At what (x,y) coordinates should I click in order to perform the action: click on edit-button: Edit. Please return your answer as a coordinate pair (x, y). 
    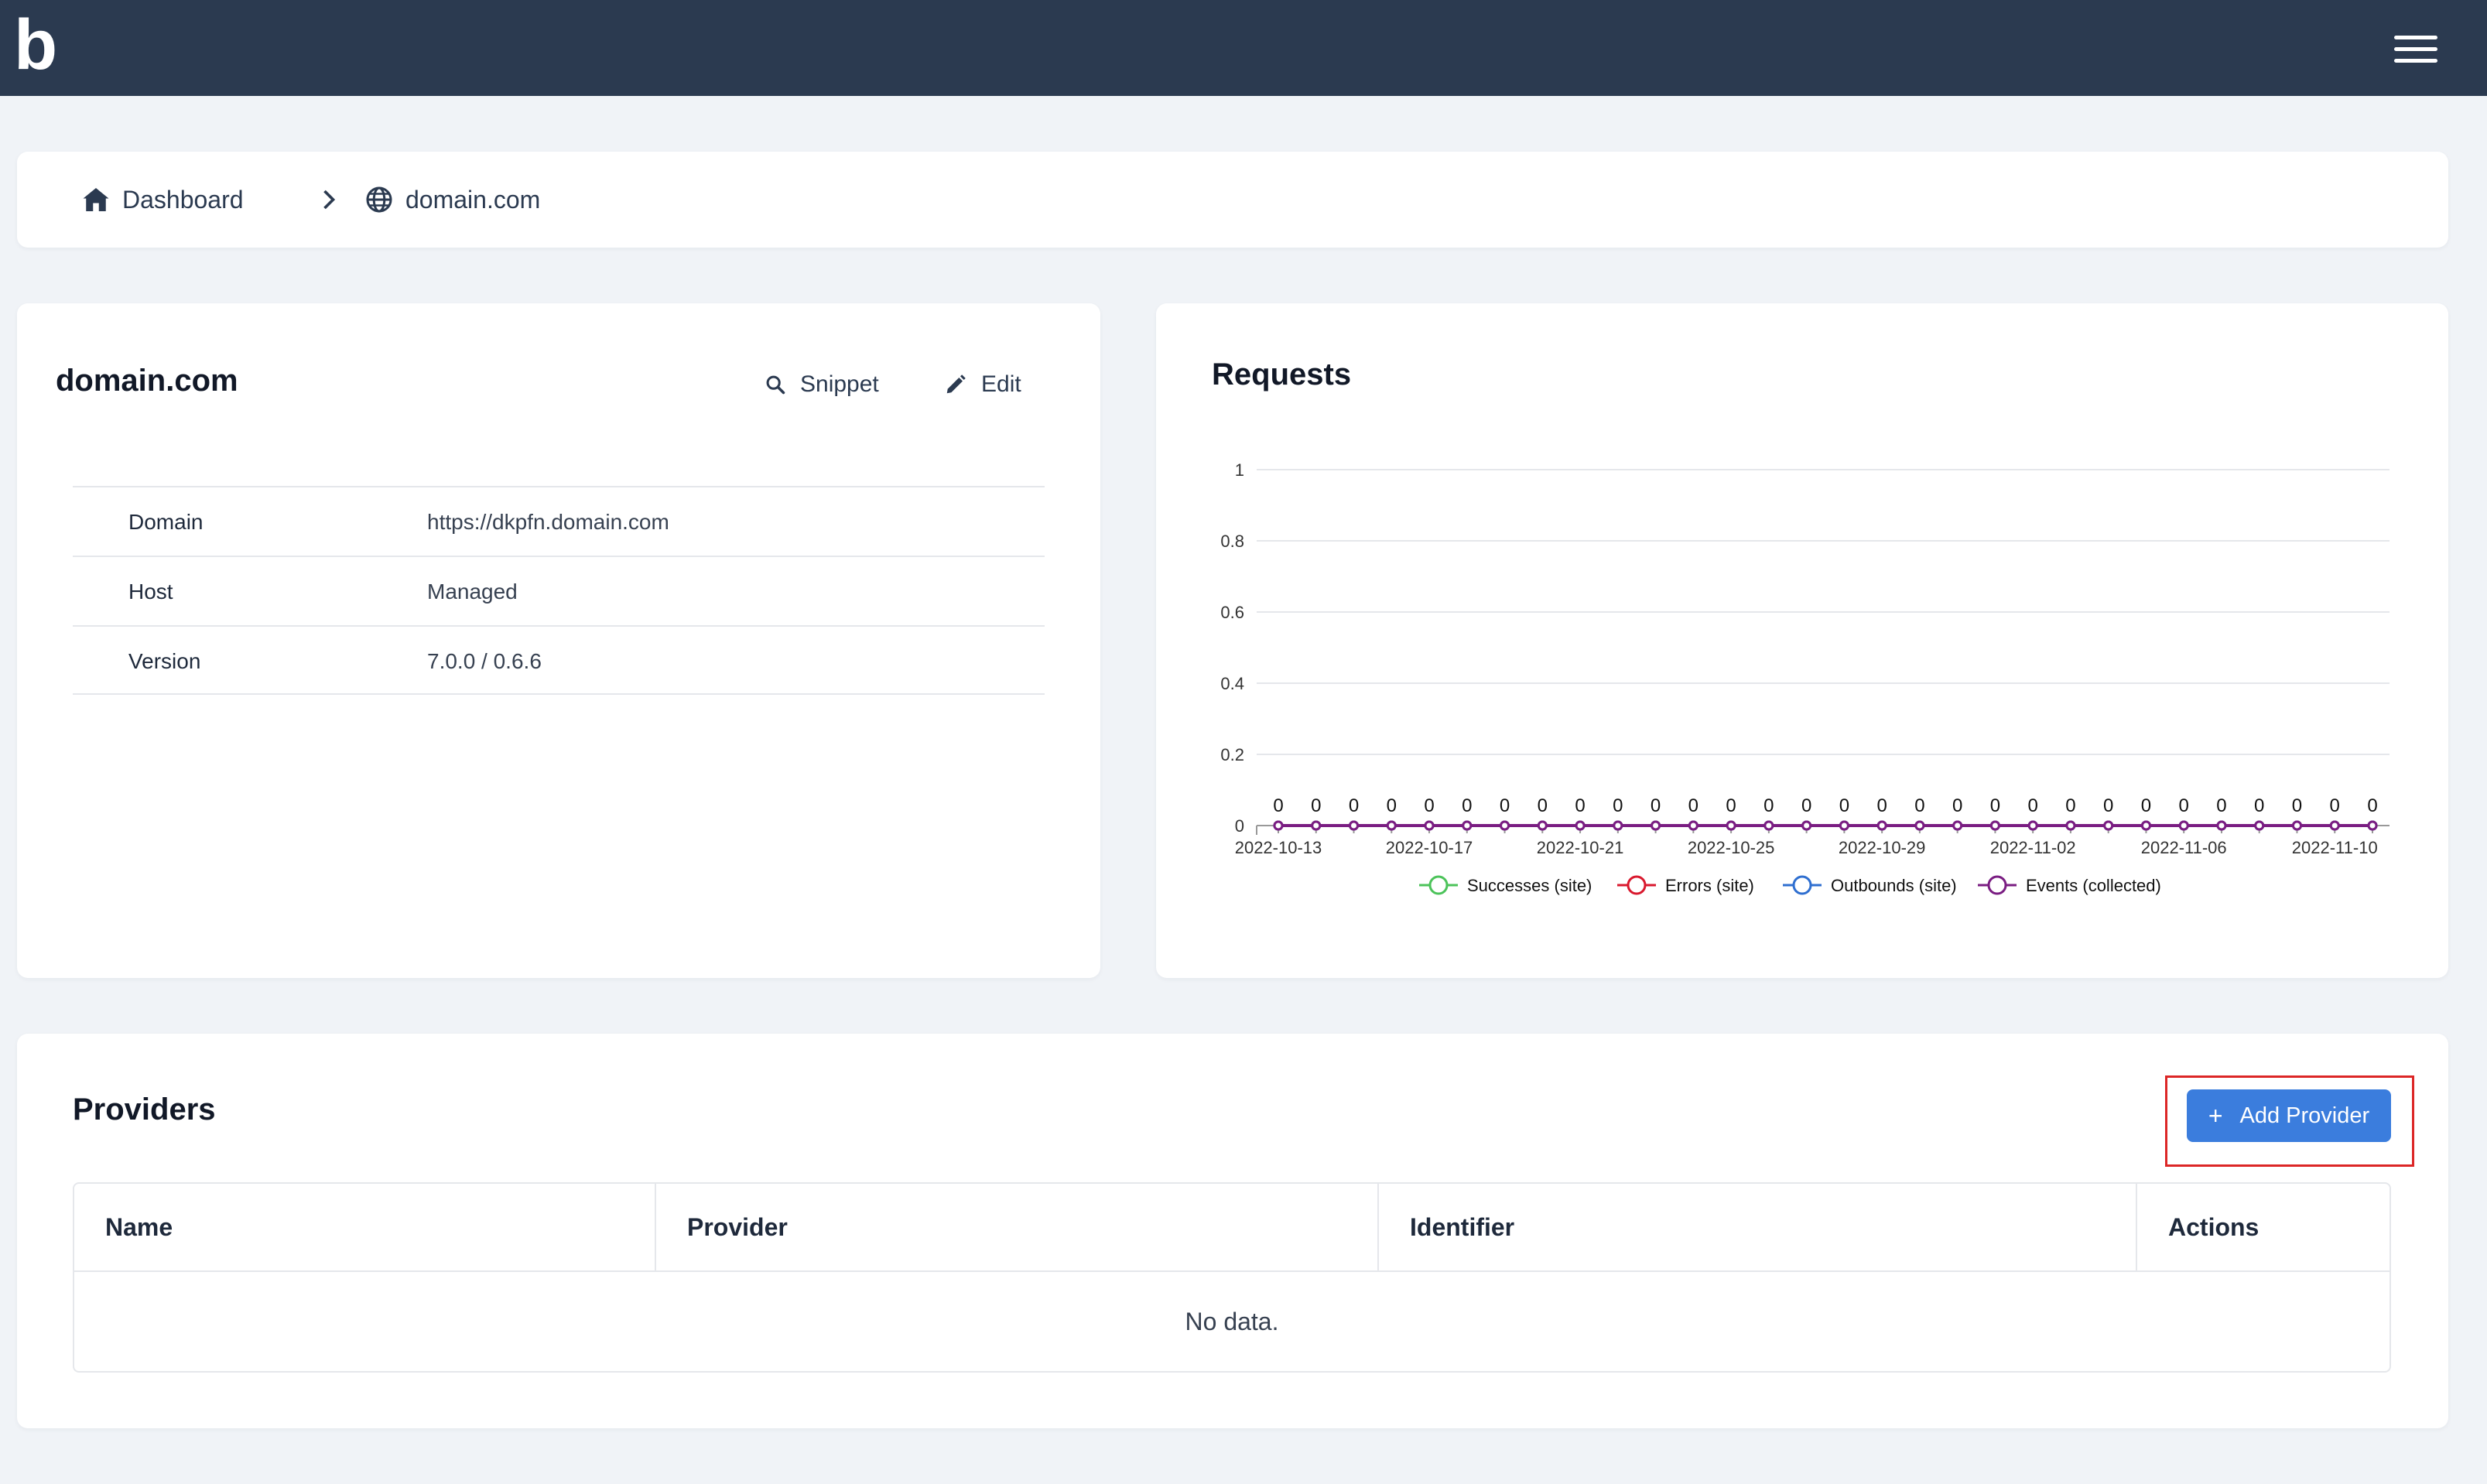
    Looking at the image, I should click on (982, 385).